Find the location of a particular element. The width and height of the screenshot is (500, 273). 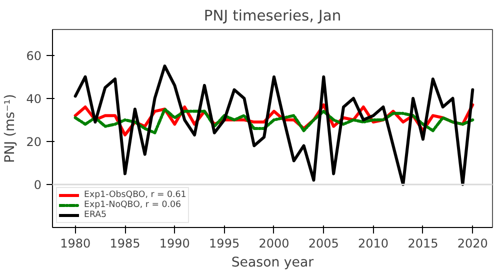

x-tick-label: 1990 is located at coordinates (174, 243).